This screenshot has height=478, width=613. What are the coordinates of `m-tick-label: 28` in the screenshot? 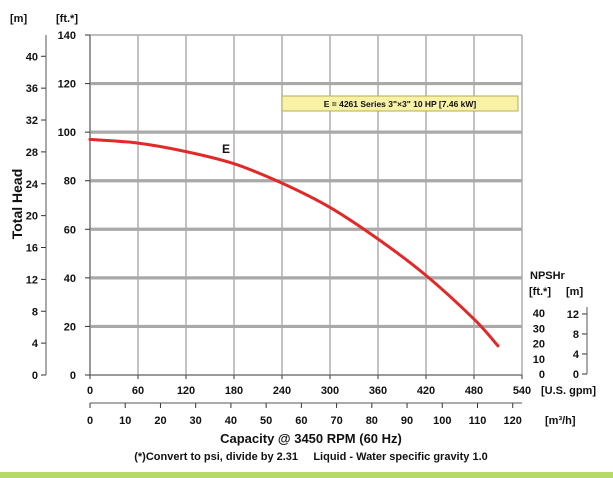 It's located at (32, 153).